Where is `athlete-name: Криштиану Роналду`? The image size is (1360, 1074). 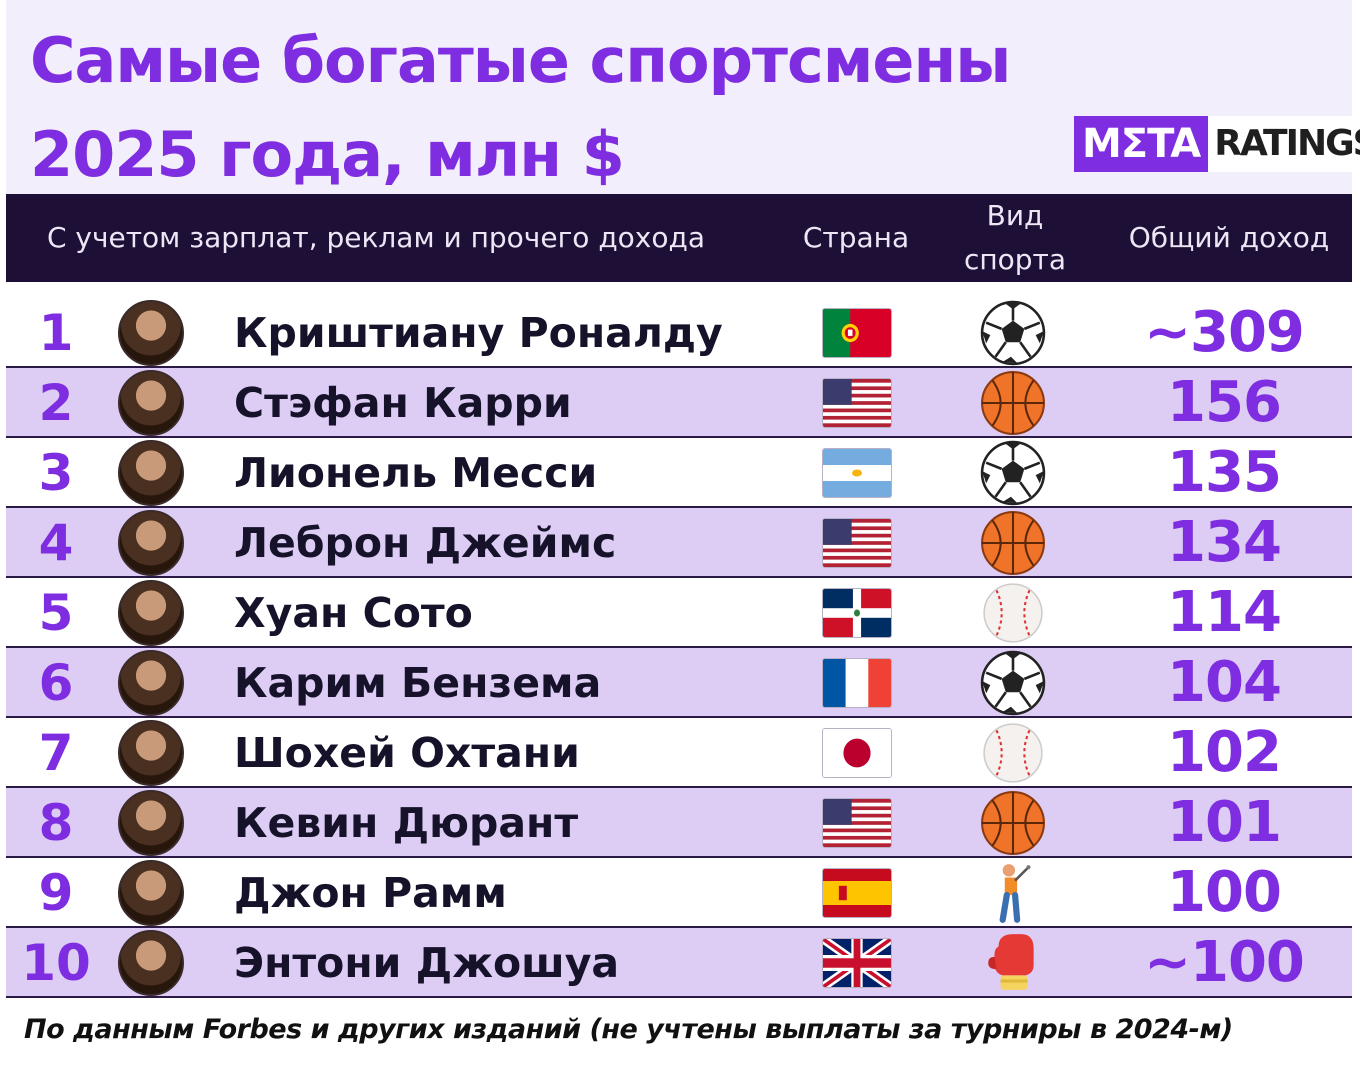 athlete-name: Криштиану Роналду is located at coordinates (478, 333).